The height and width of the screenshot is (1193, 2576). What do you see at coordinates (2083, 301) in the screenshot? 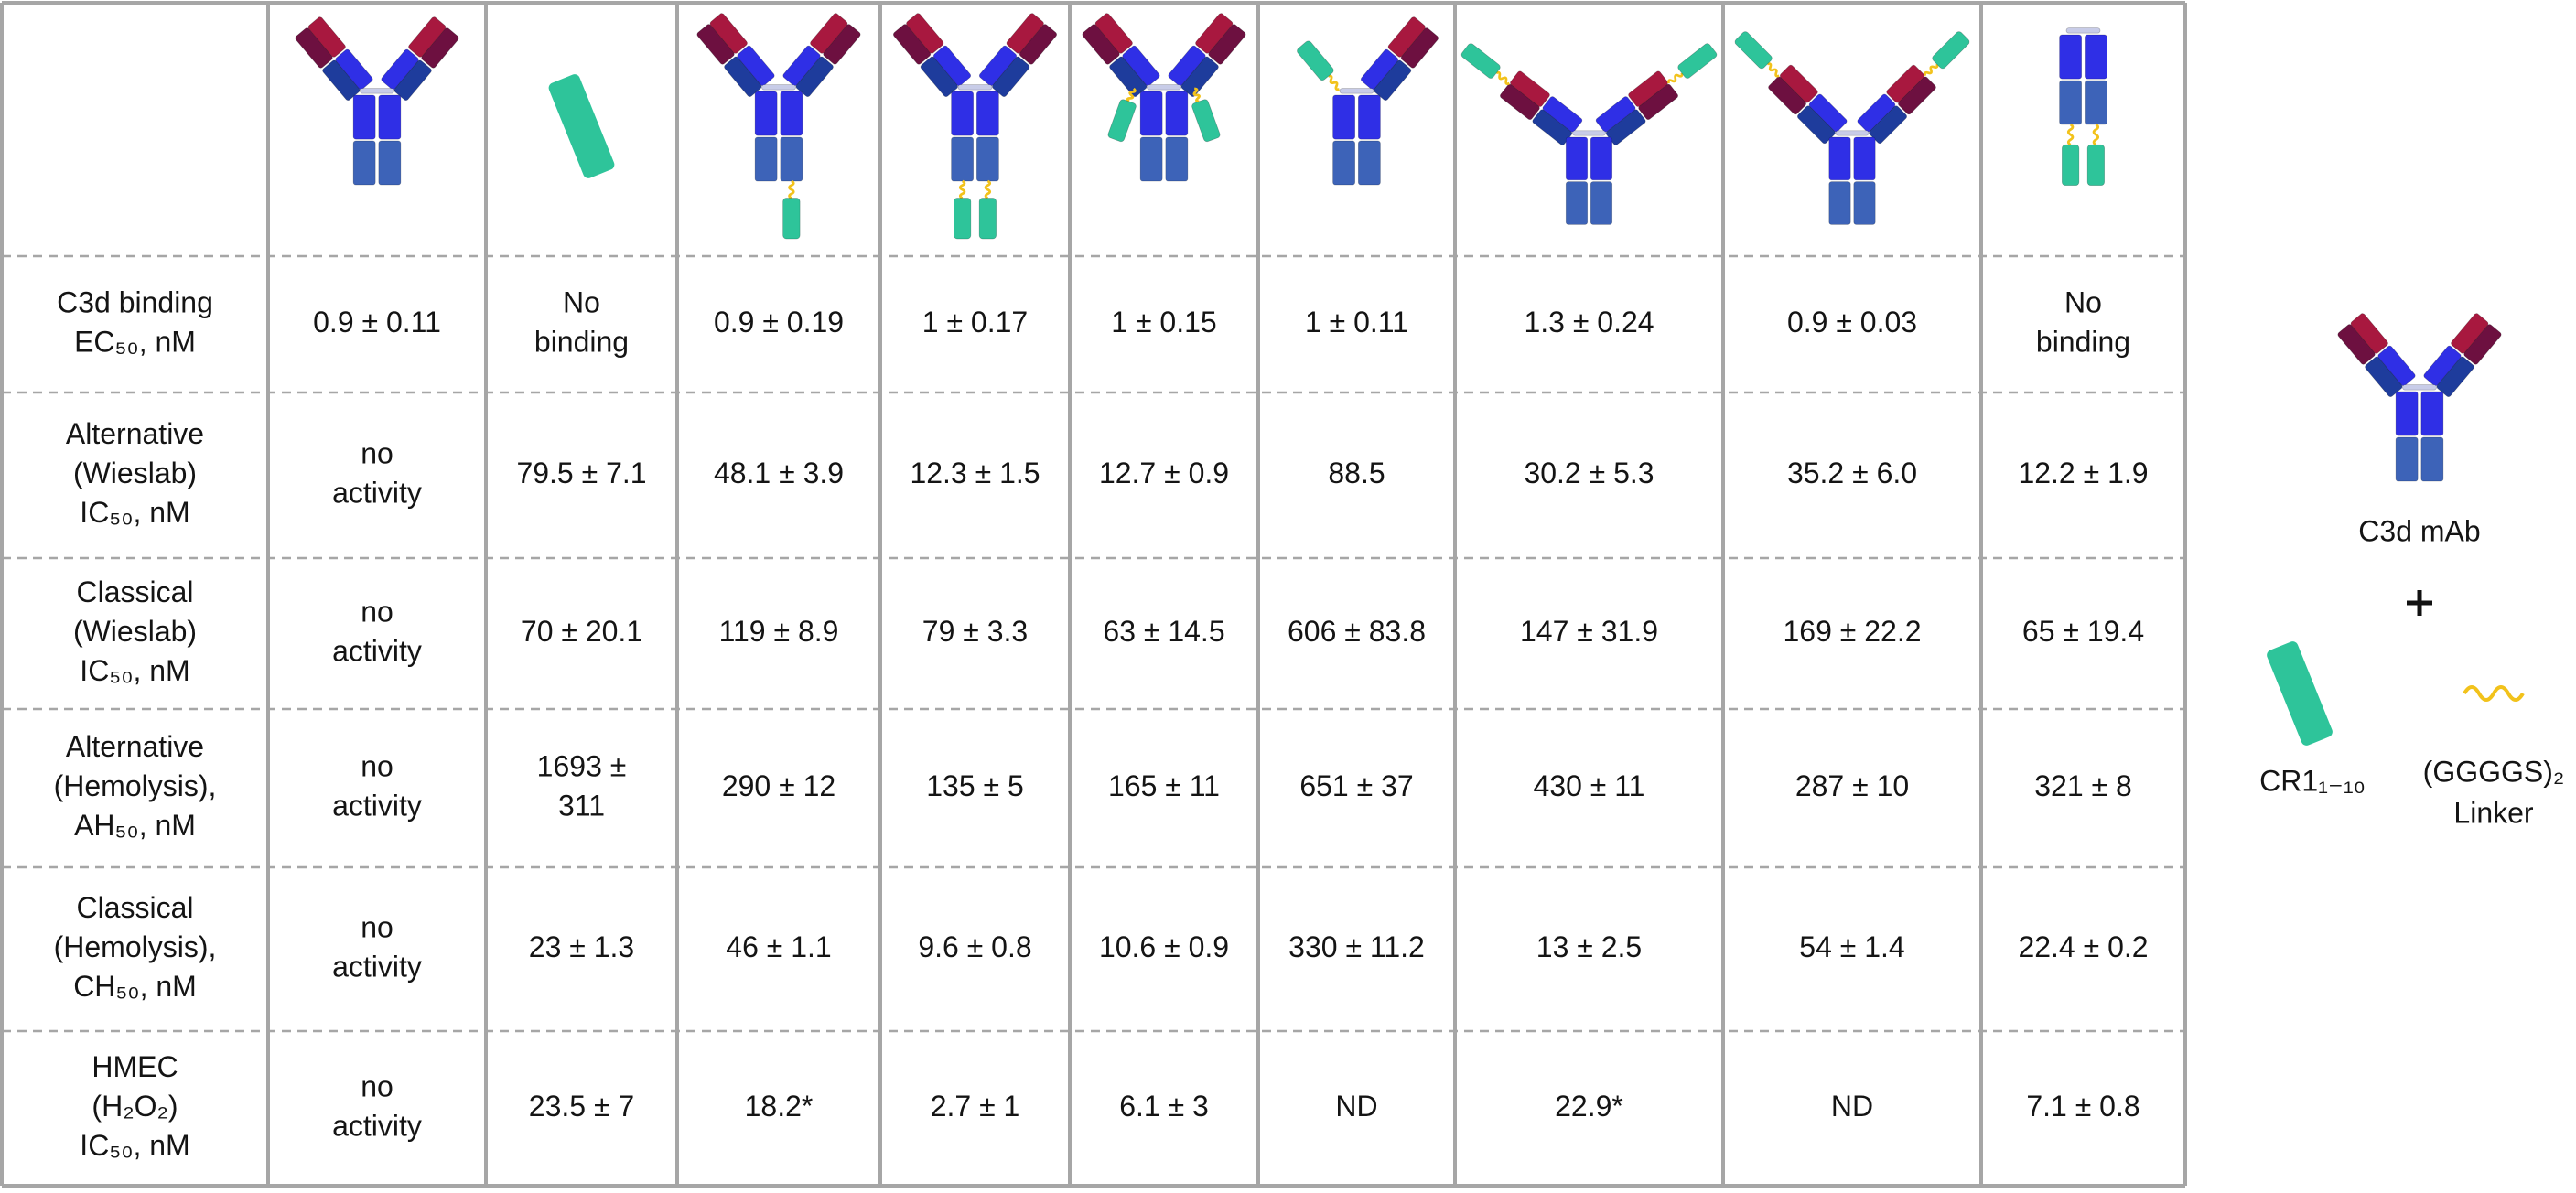
I see `cell-value: No` at bounding box center [2083, 301].